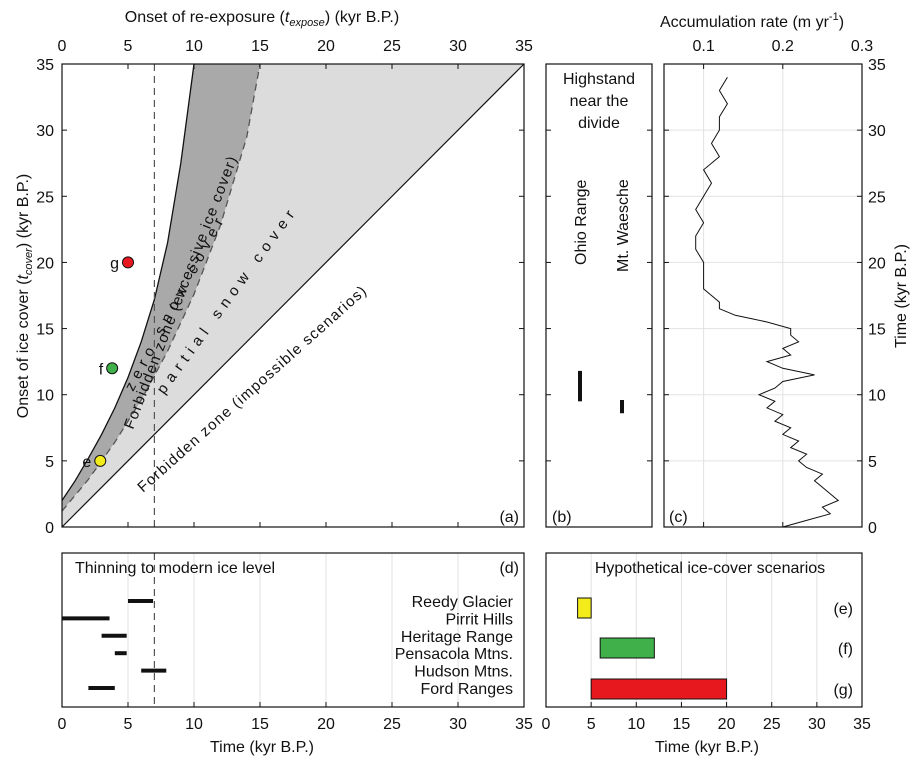 The width and height of the screenshot is (914, 761). I want to click on x-tick-label-d: 20, so click(326, 724).